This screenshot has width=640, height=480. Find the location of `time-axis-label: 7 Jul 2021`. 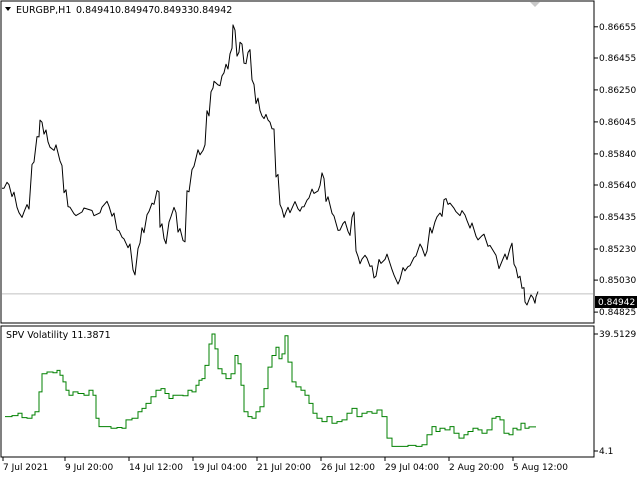

time-axis-label: 7 Jul 2021 is located at coordinates (25, 468).